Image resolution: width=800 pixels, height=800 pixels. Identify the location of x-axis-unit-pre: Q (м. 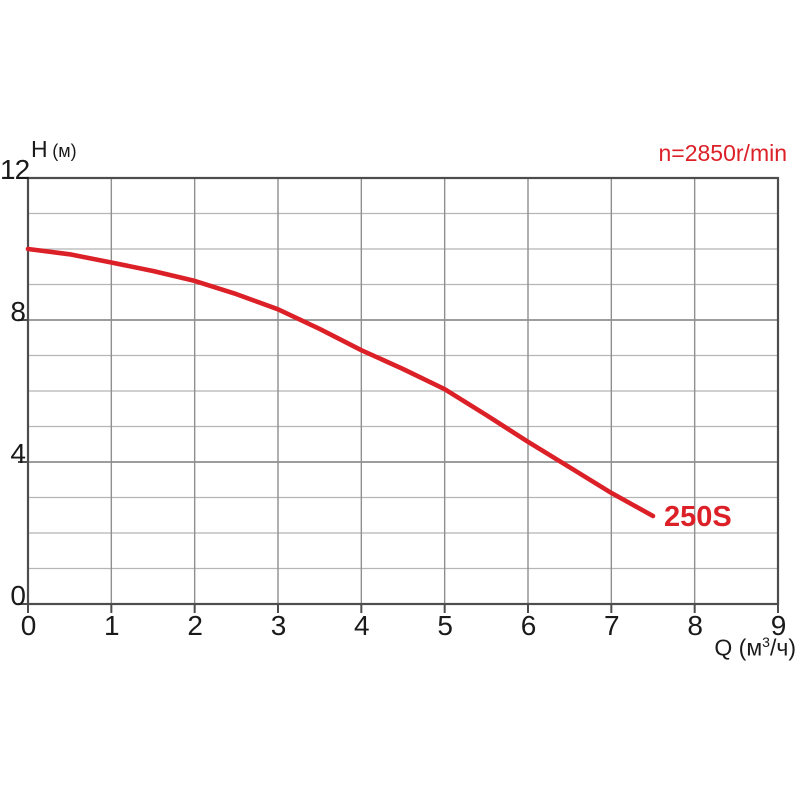
(738, 647).